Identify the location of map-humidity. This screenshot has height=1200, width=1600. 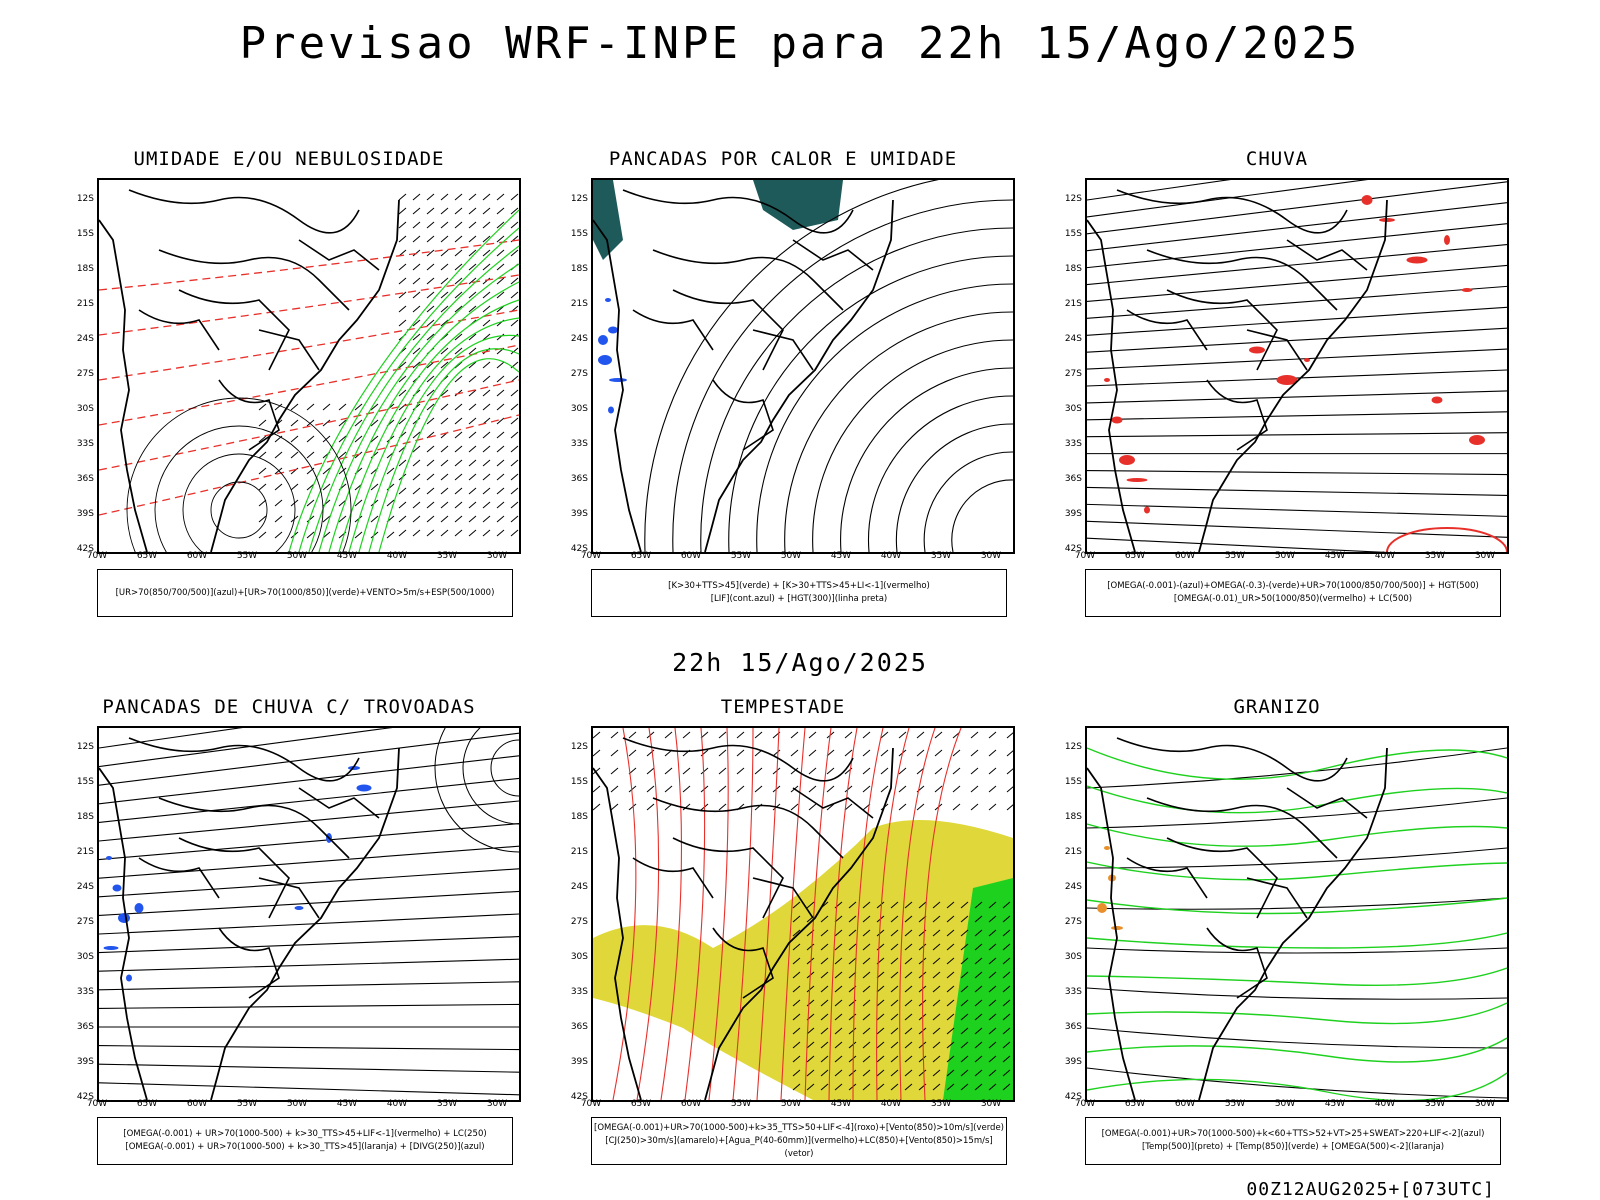
(309, 366).